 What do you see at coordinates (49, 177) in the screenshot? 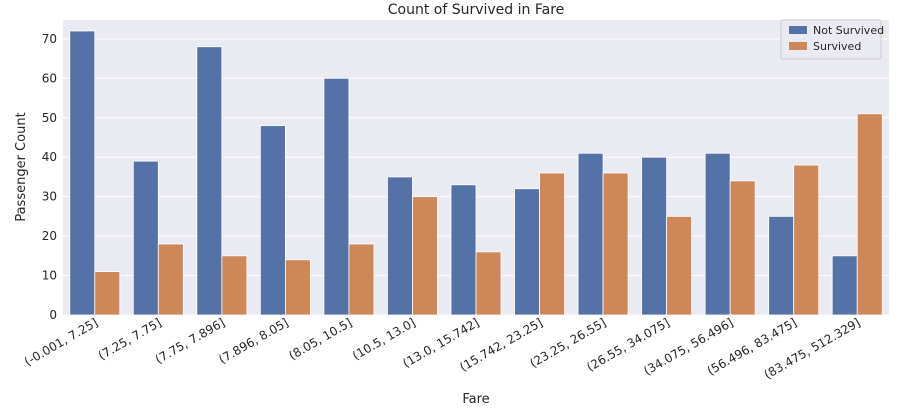
I see `y-tick-labels: 0 10 20 30 40 50 60 70` at bounding box center [49, 177].